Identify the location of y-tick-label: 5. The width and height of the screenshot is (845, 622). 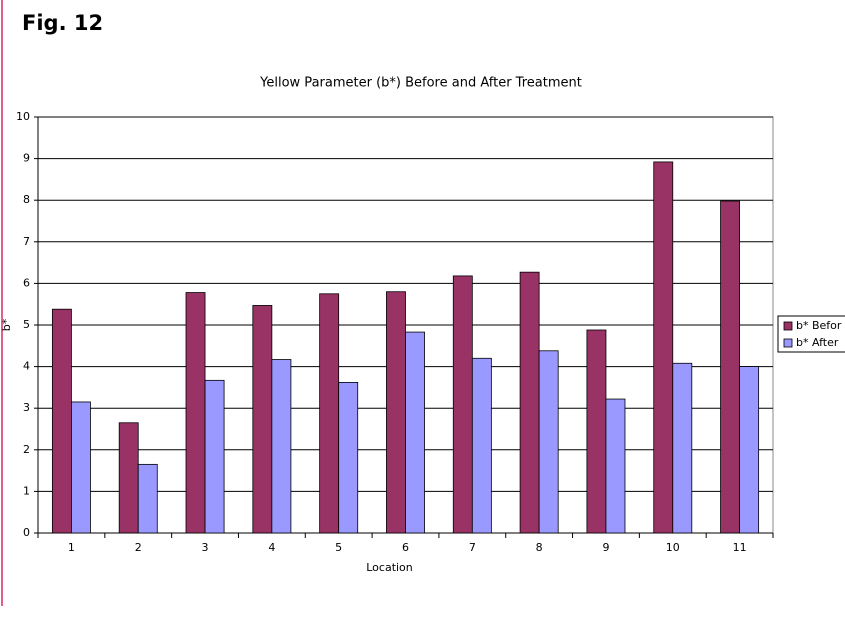
(26, 324).